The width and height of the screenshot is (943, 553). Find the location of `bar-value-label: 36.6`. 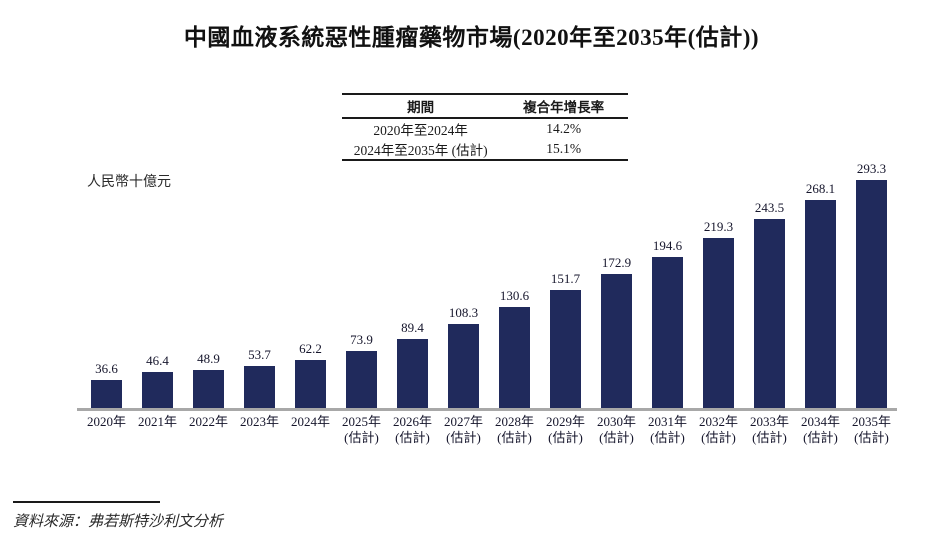

bar-value-label: 36.6 is located at coordinates (106, 368).